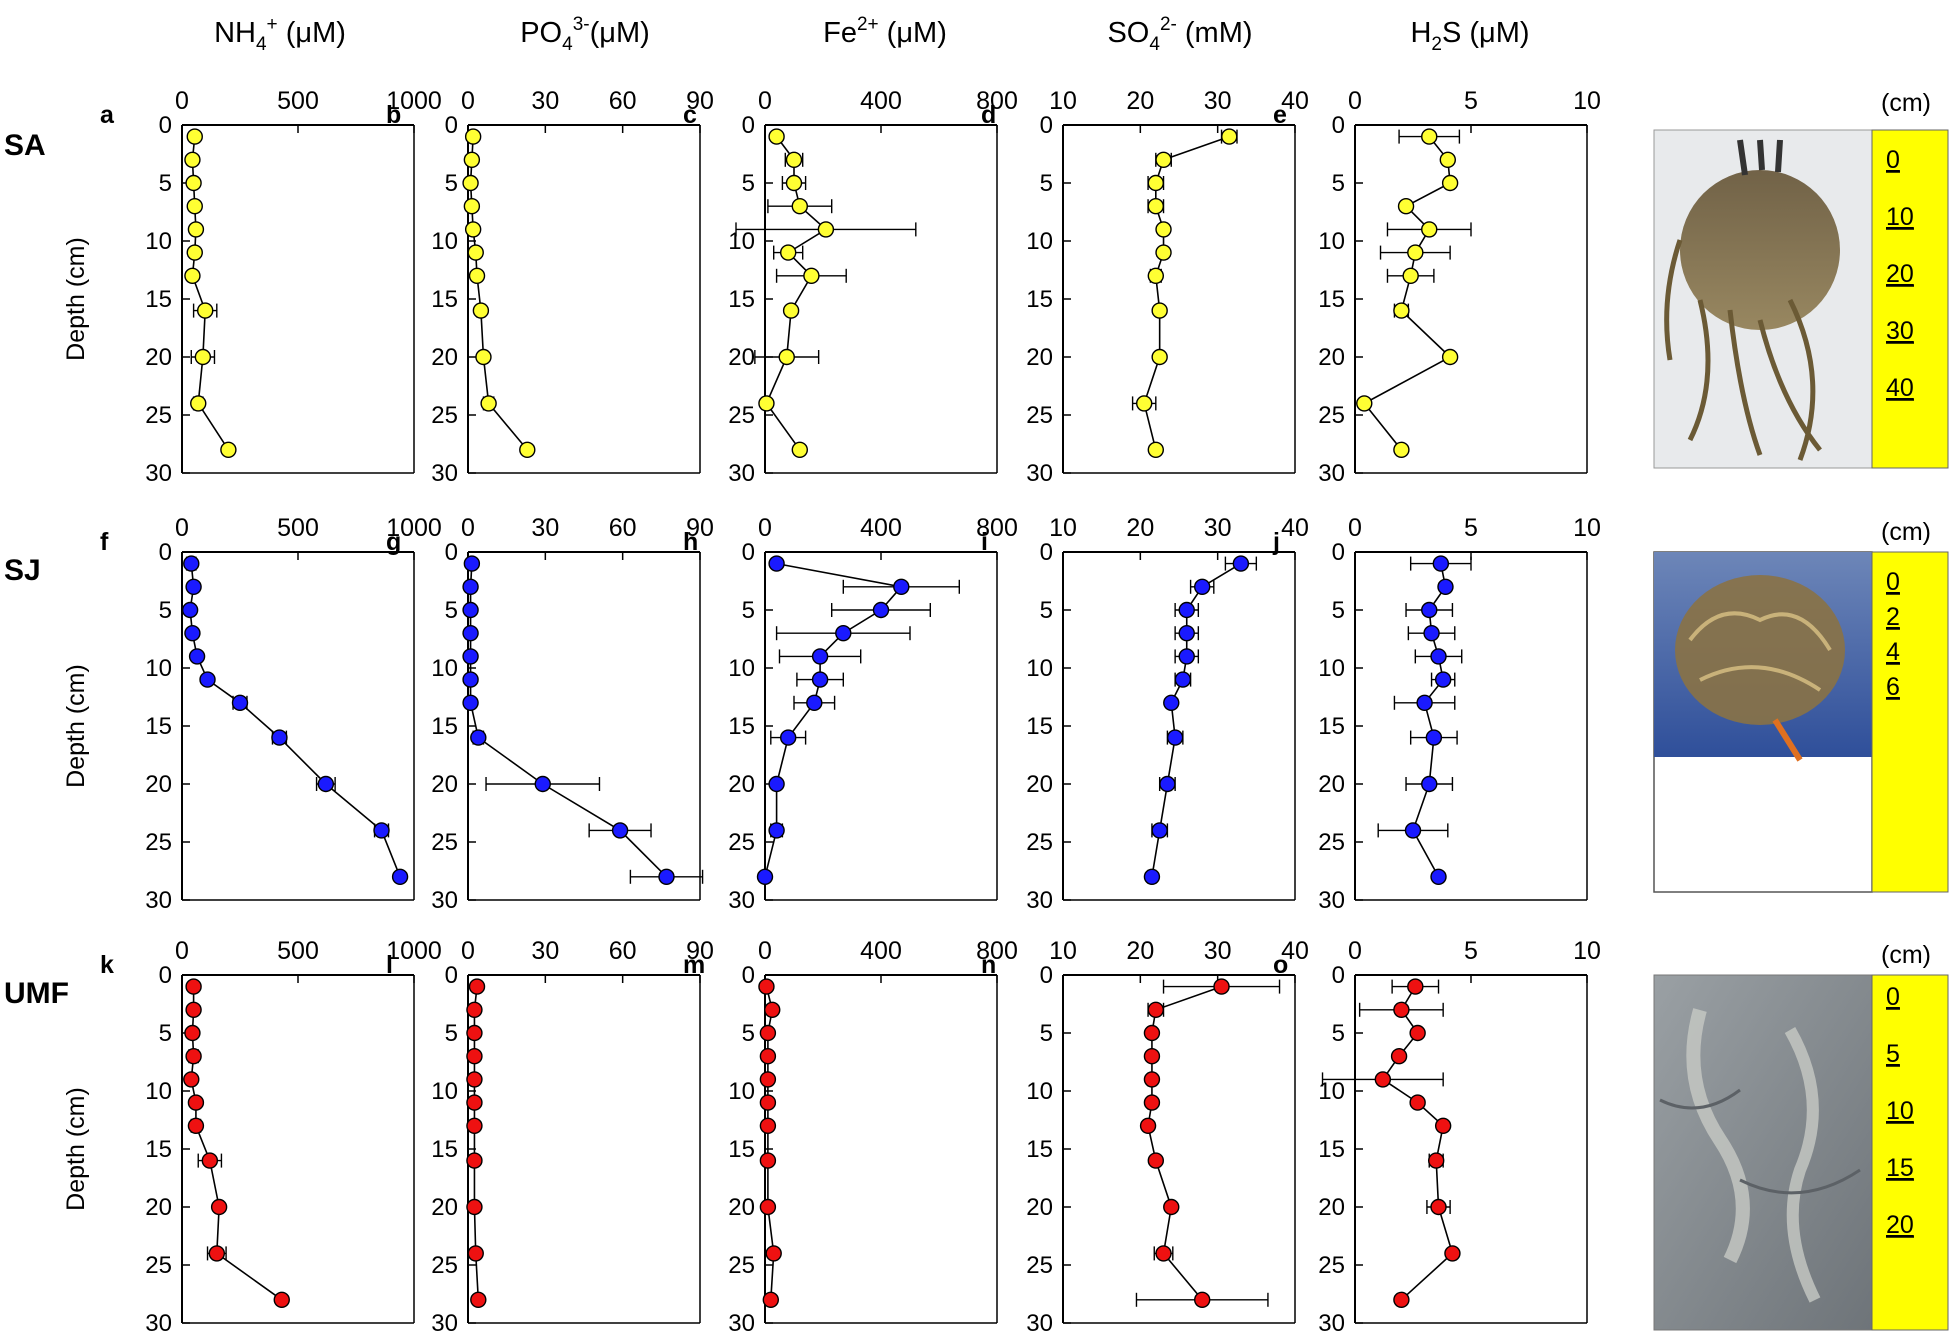 This screenshot has width=1950, height=1338. I want to click on photo-scale-tick-label: 5, so click(1893, 1054).